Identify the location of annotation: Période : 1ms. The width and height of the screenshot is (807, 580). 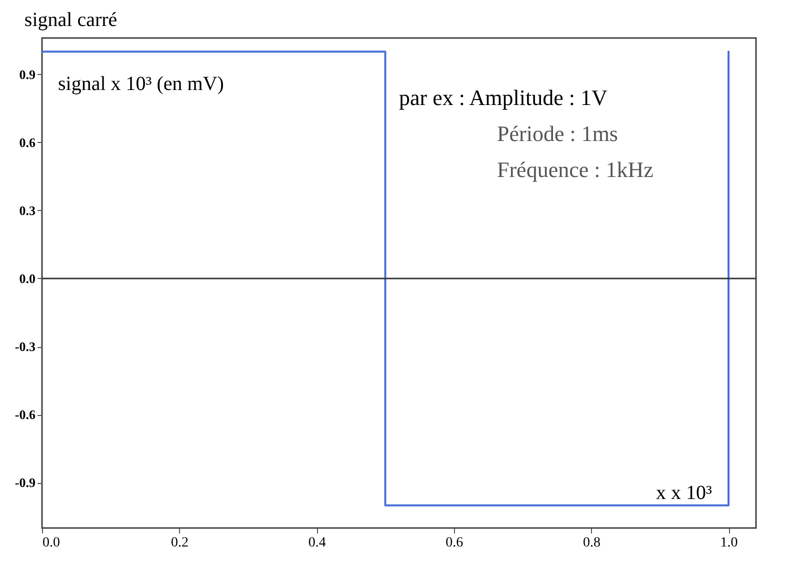
(557, 133).